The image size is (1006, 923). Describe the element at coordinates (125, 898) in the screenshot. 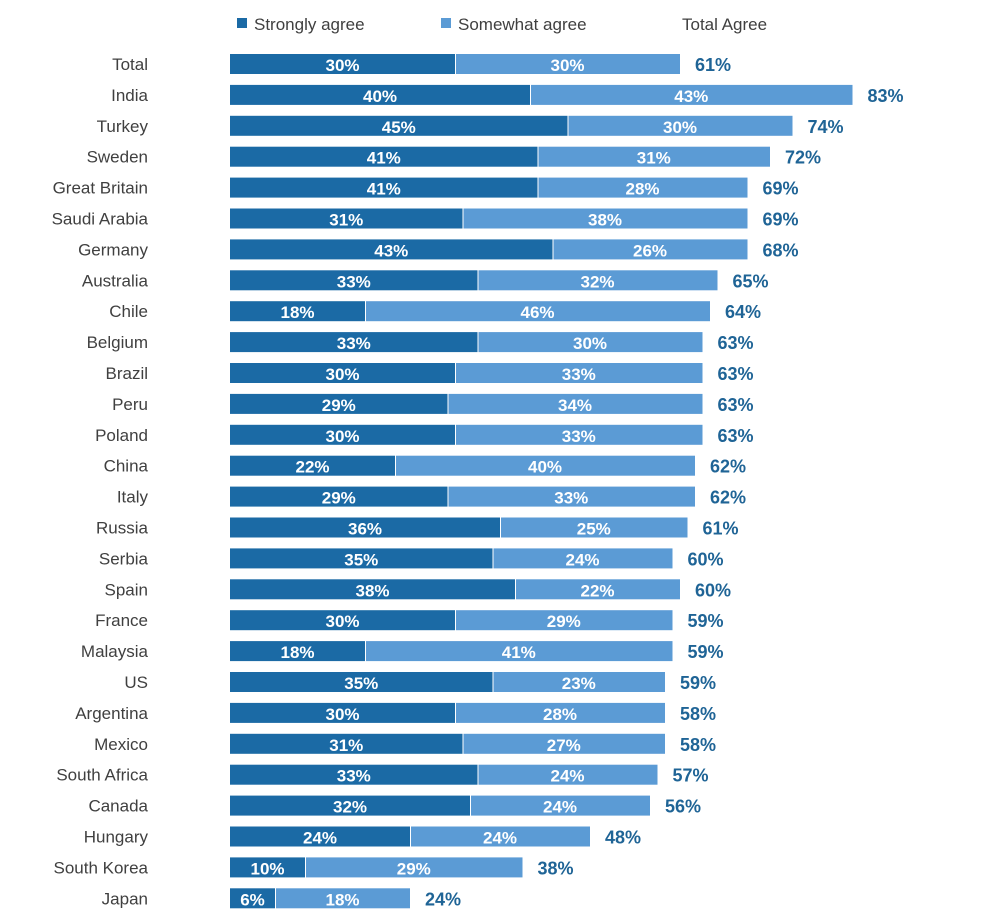

I see `category-label: Japan` at that location.